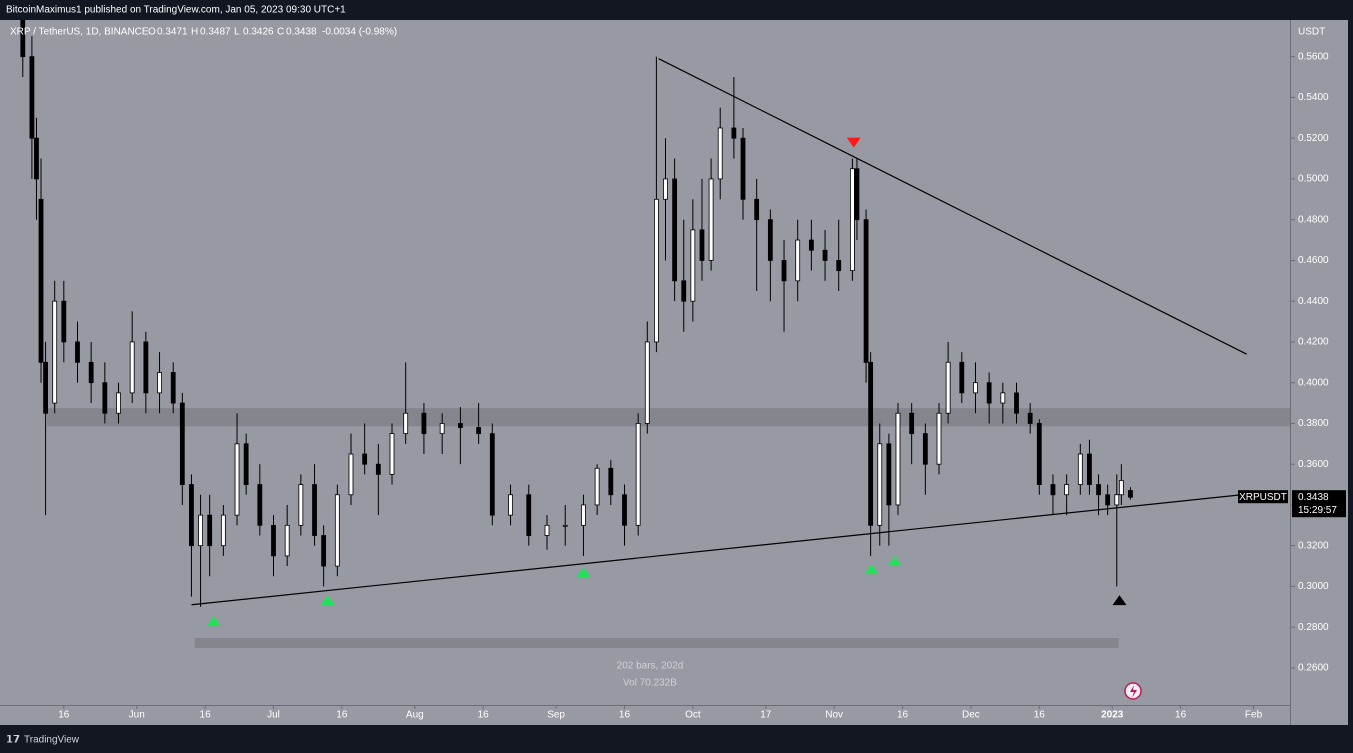 The height and width of the screenshot is (753, 1353). I want to click on logo-mark: 𝟭𝟳, so click(13, 740).